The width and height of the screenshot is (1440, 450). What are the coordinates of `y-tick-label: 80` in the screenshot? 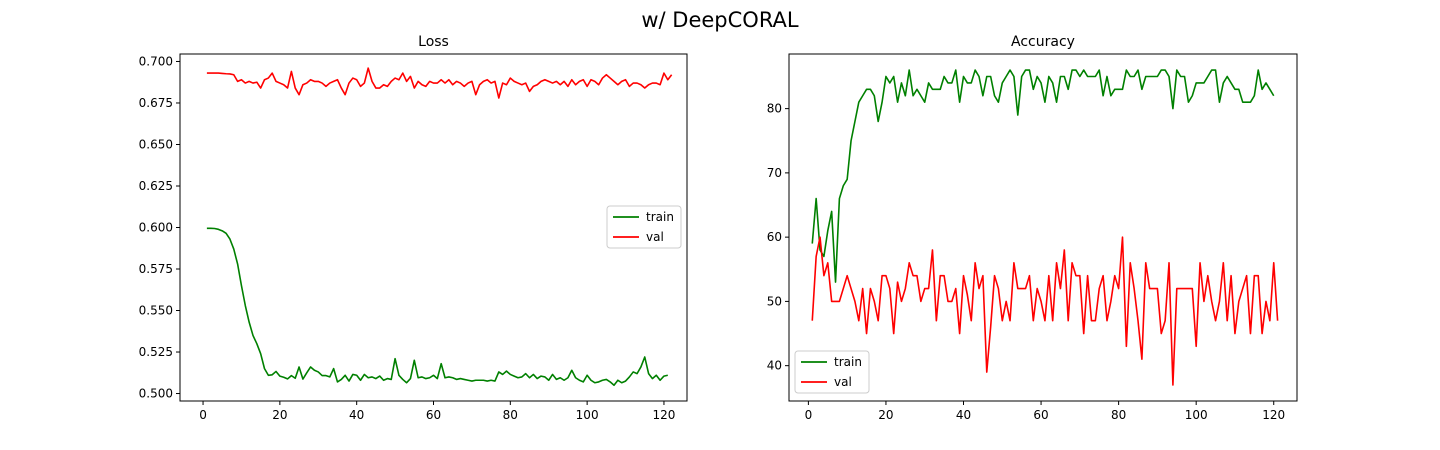 It's located at (774, 109).